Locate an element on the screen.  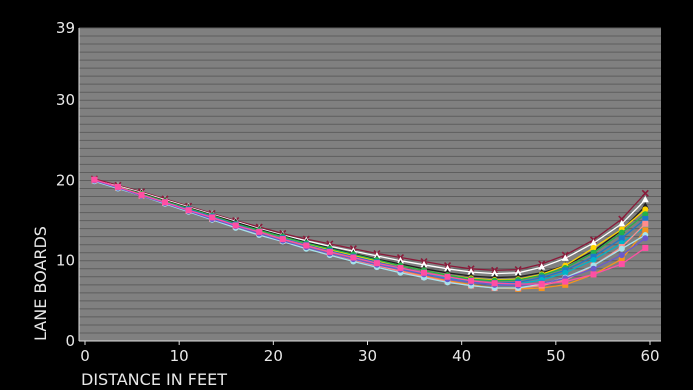
x-tick-label: 50 is located at coordinates (555, 356).